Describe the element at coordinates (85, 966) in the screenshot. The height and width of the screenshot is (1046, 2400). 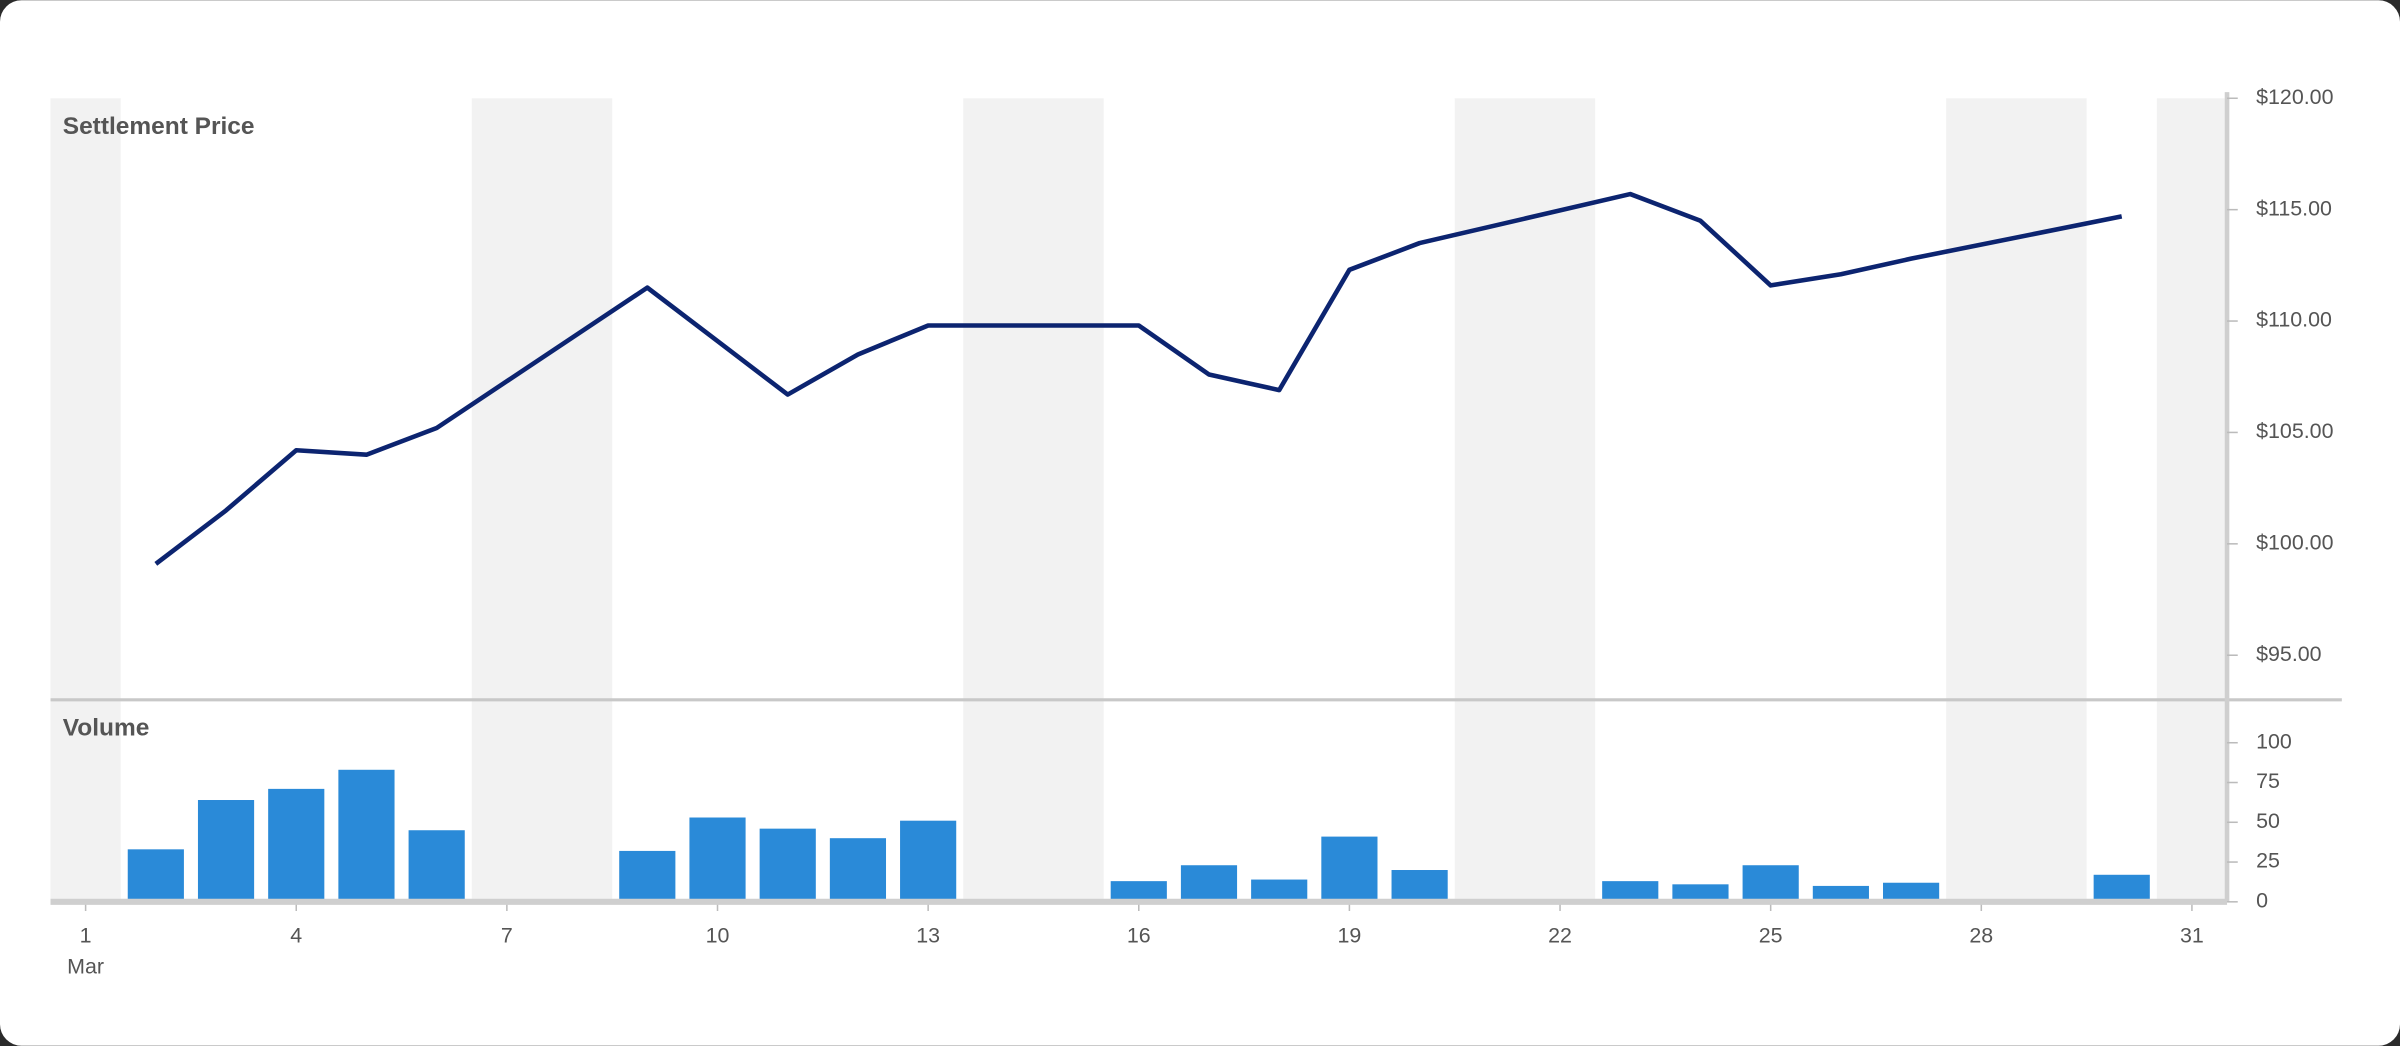
I see `x-sublabel: Mar` at that location.